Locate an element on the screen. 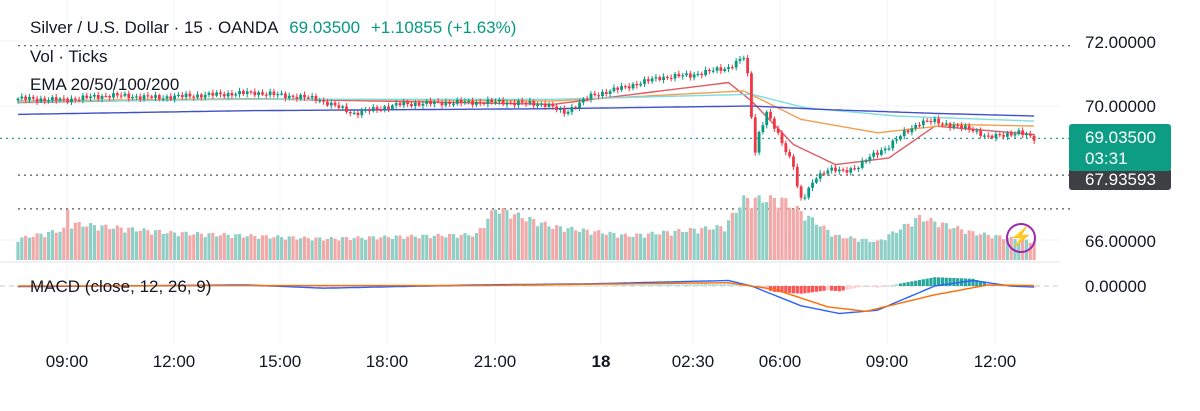  ema-legend: EMA 20/50/100/200 is located at coordinates (105, 84).